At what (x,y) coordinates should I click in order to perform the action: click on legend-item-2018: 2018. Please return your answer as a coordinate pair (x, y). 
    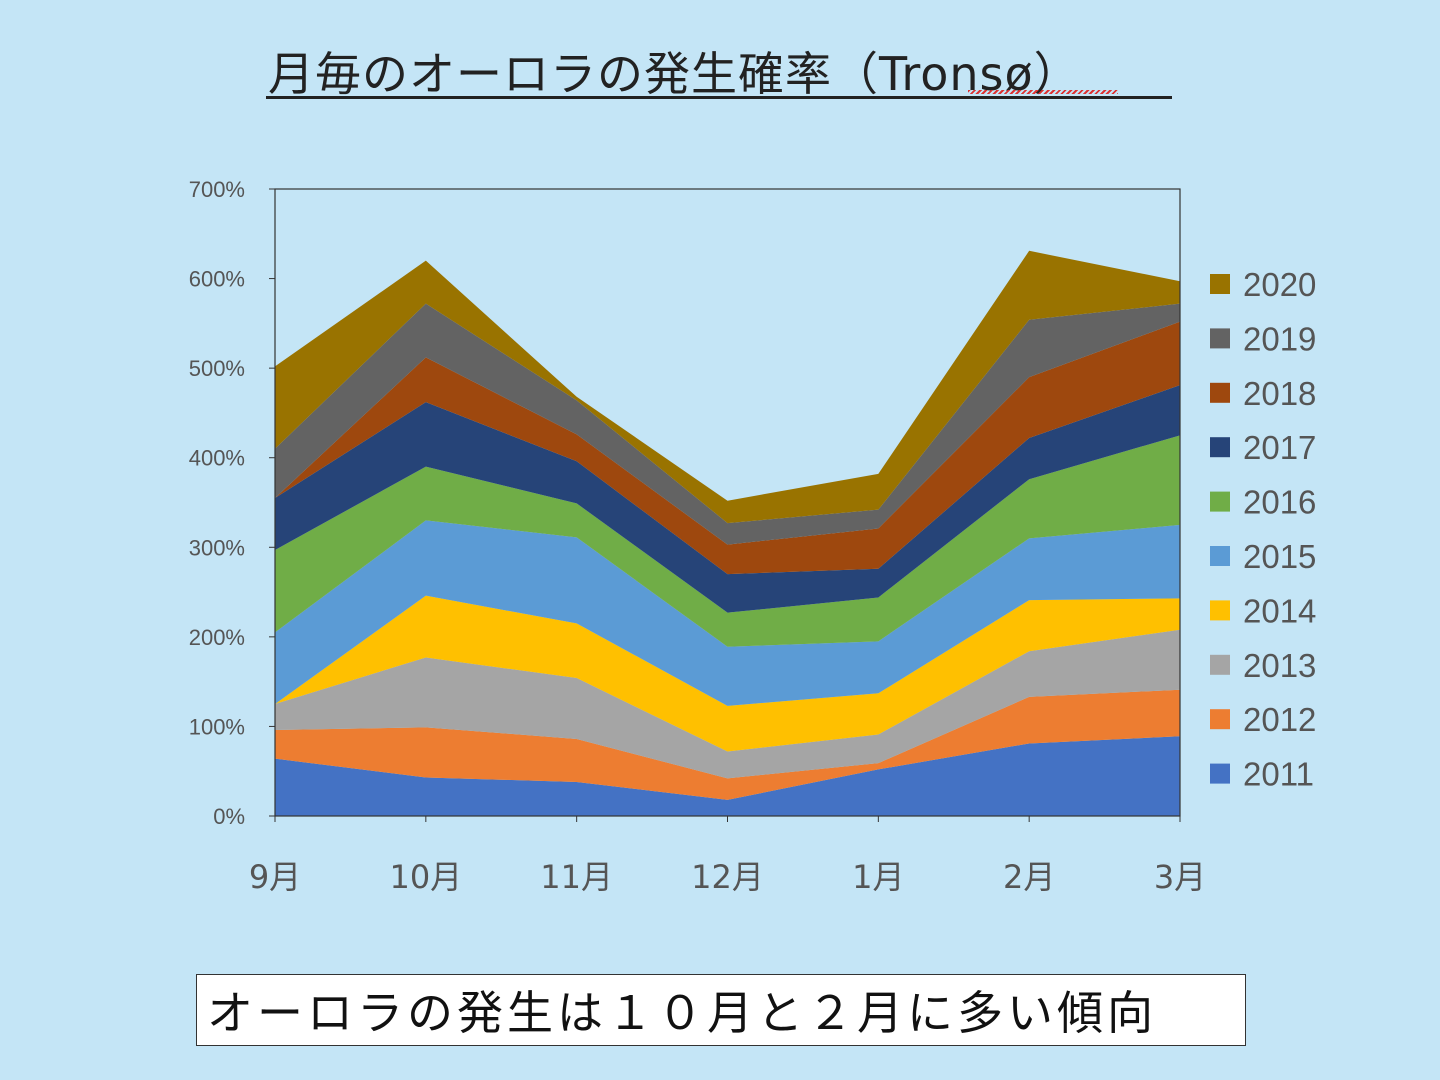
    Looking at the image, I should click on (1263, 393).